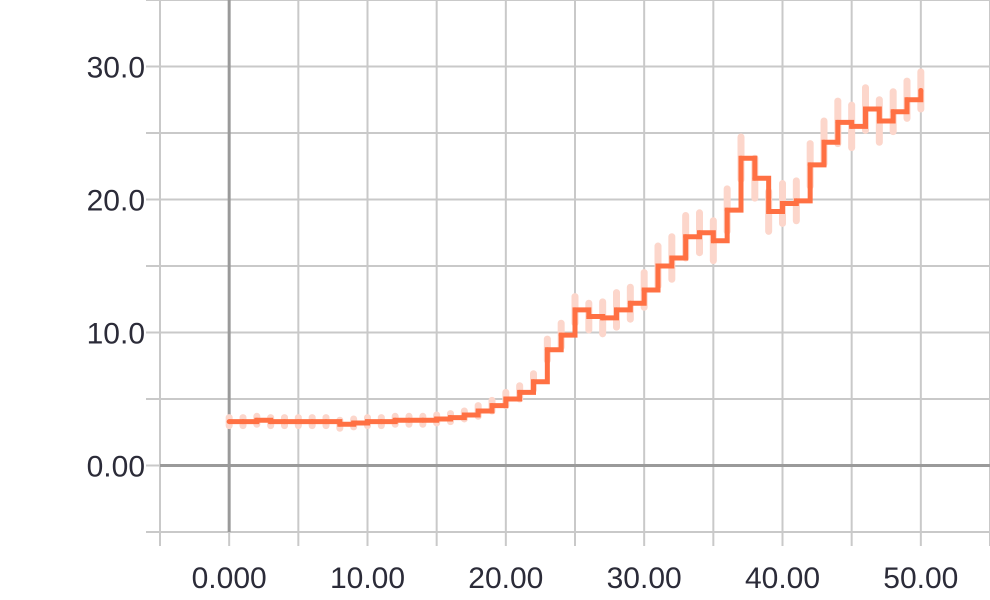  I want to click on y-tick-label: 30.0, so click(116, 68).